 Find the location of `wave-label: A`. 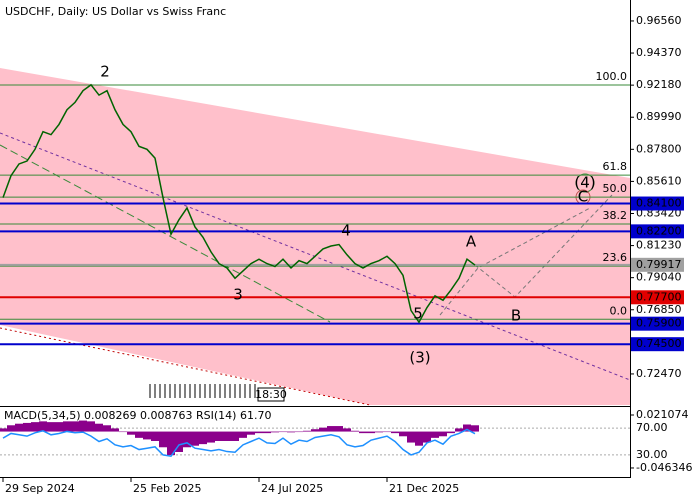

wave-label: A is located at coordinates (471, 242).